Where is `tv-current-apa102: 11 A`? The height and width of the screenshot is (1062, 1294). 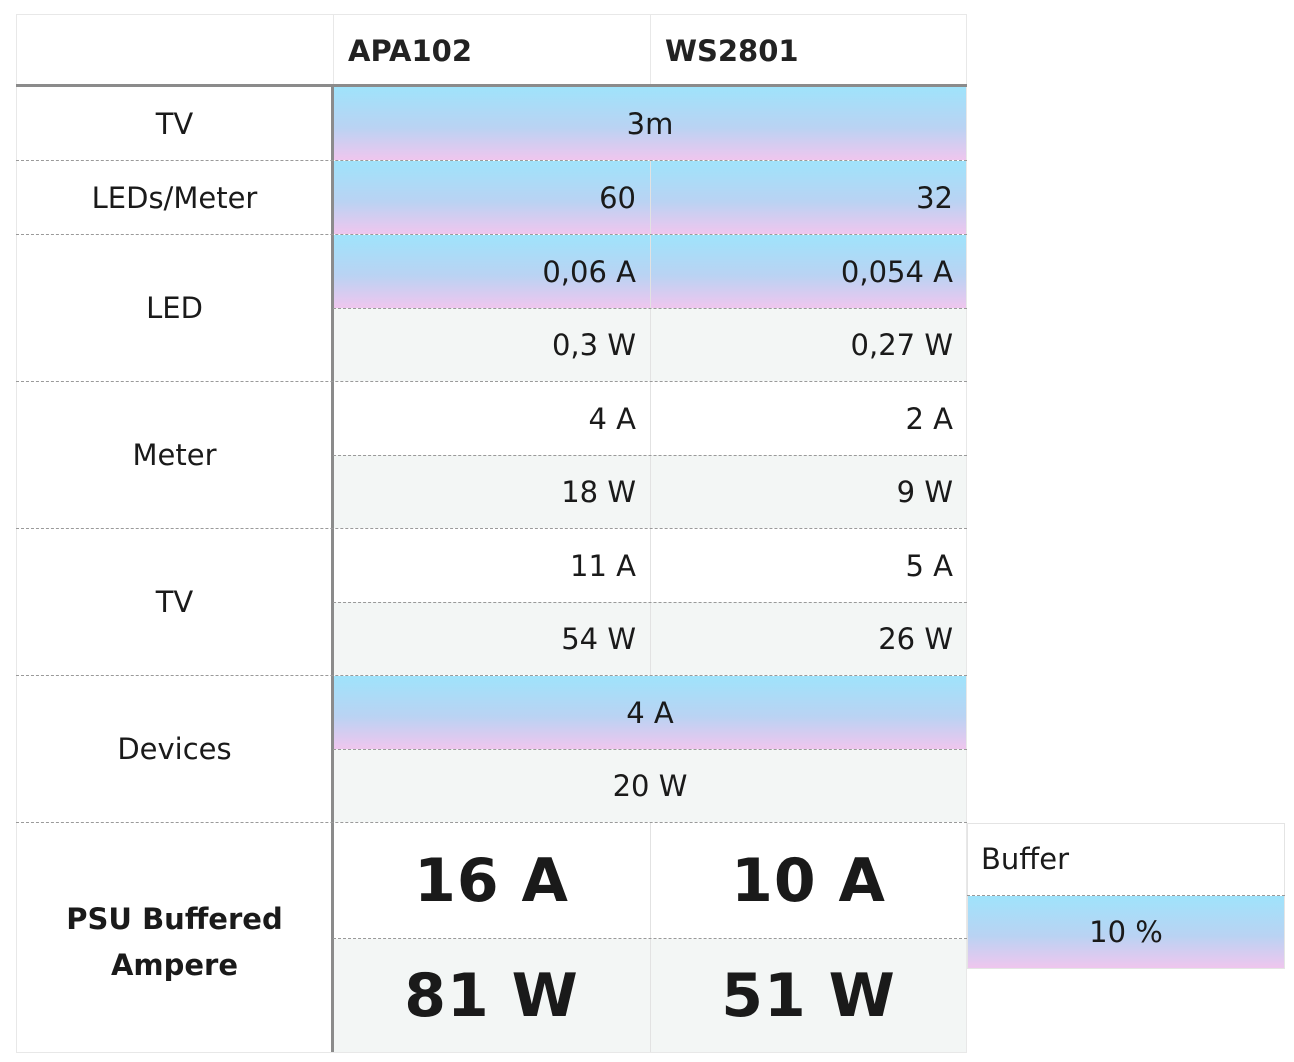 tv-current-apa102: 11 A is located at coordinates (603, 565).